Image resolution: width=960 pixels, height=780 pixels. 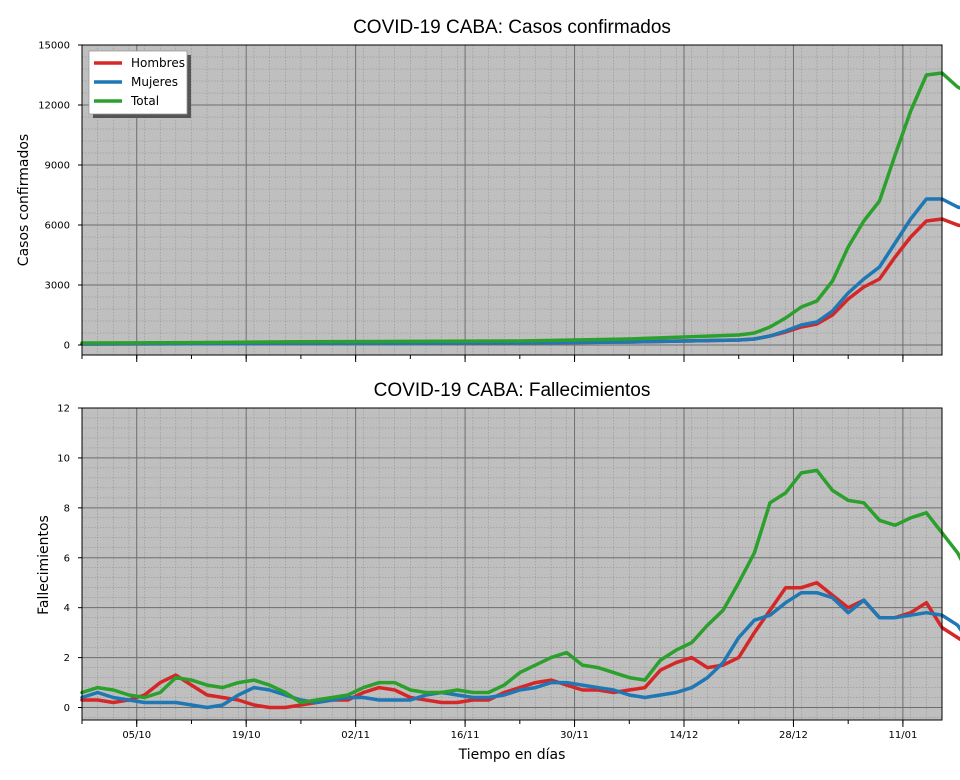 What do you see at coordinates (574, 735) in the screenshot?
I see `x-tick-label: 30/11` at bounding box center [574, 735].